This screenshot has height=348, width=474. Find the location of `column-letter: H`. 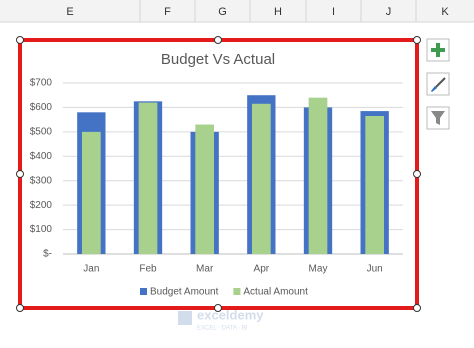

column-letter: H is located at coordinates (278, 12).